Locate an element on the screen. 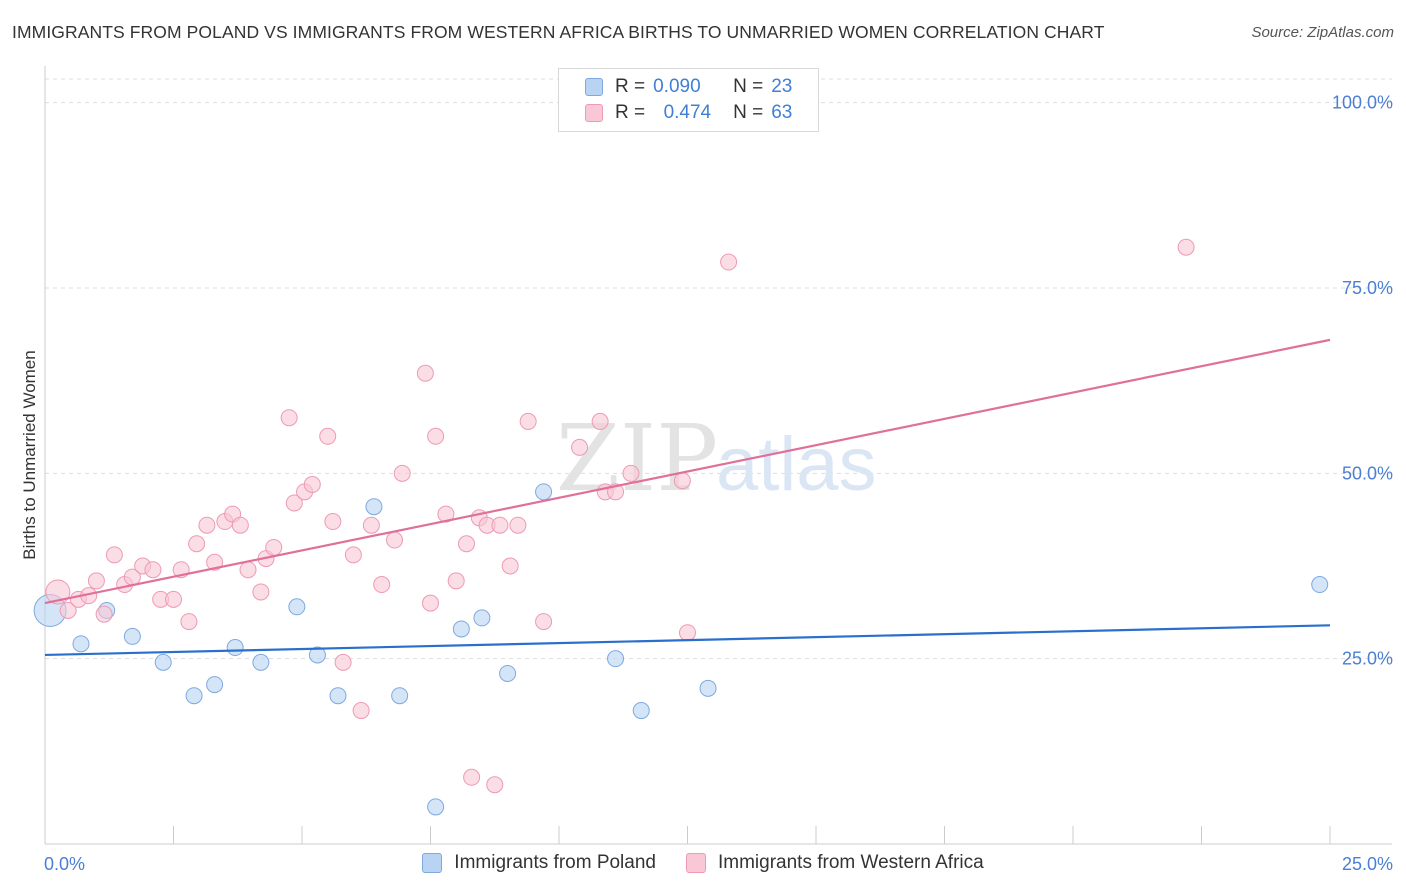 This screenshot has width=1406, height=892. series-legend-swatch-poland is located at coordinates (432, 863).